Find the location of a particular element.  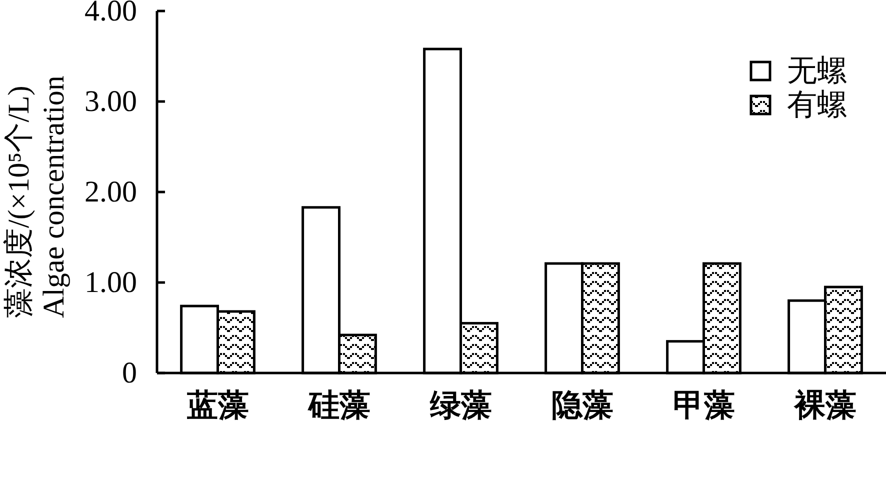

ytick: 0 is located at coordinates (129, 373).